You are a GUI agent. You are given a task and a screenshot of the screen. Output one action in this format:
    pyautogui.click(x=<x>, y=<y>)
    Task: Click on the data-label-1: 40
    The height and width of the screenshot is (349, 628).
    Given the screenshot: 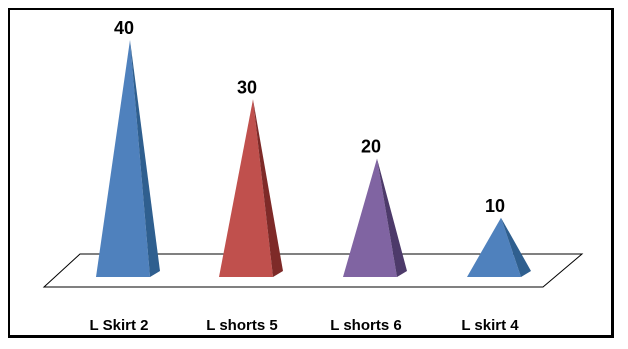 What is the action you would take?
    pyautogui.click(x=124, y=28)
    